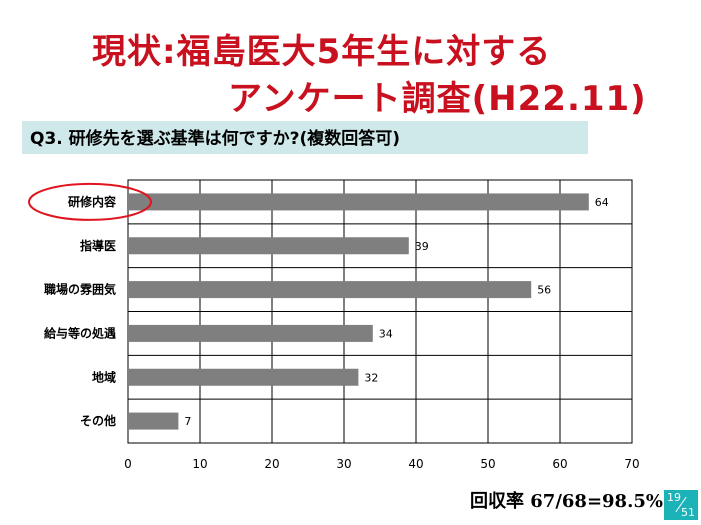 This screenshot has height=525, width=701. I want to click on x-tick-label: 0, so click(128, 464).